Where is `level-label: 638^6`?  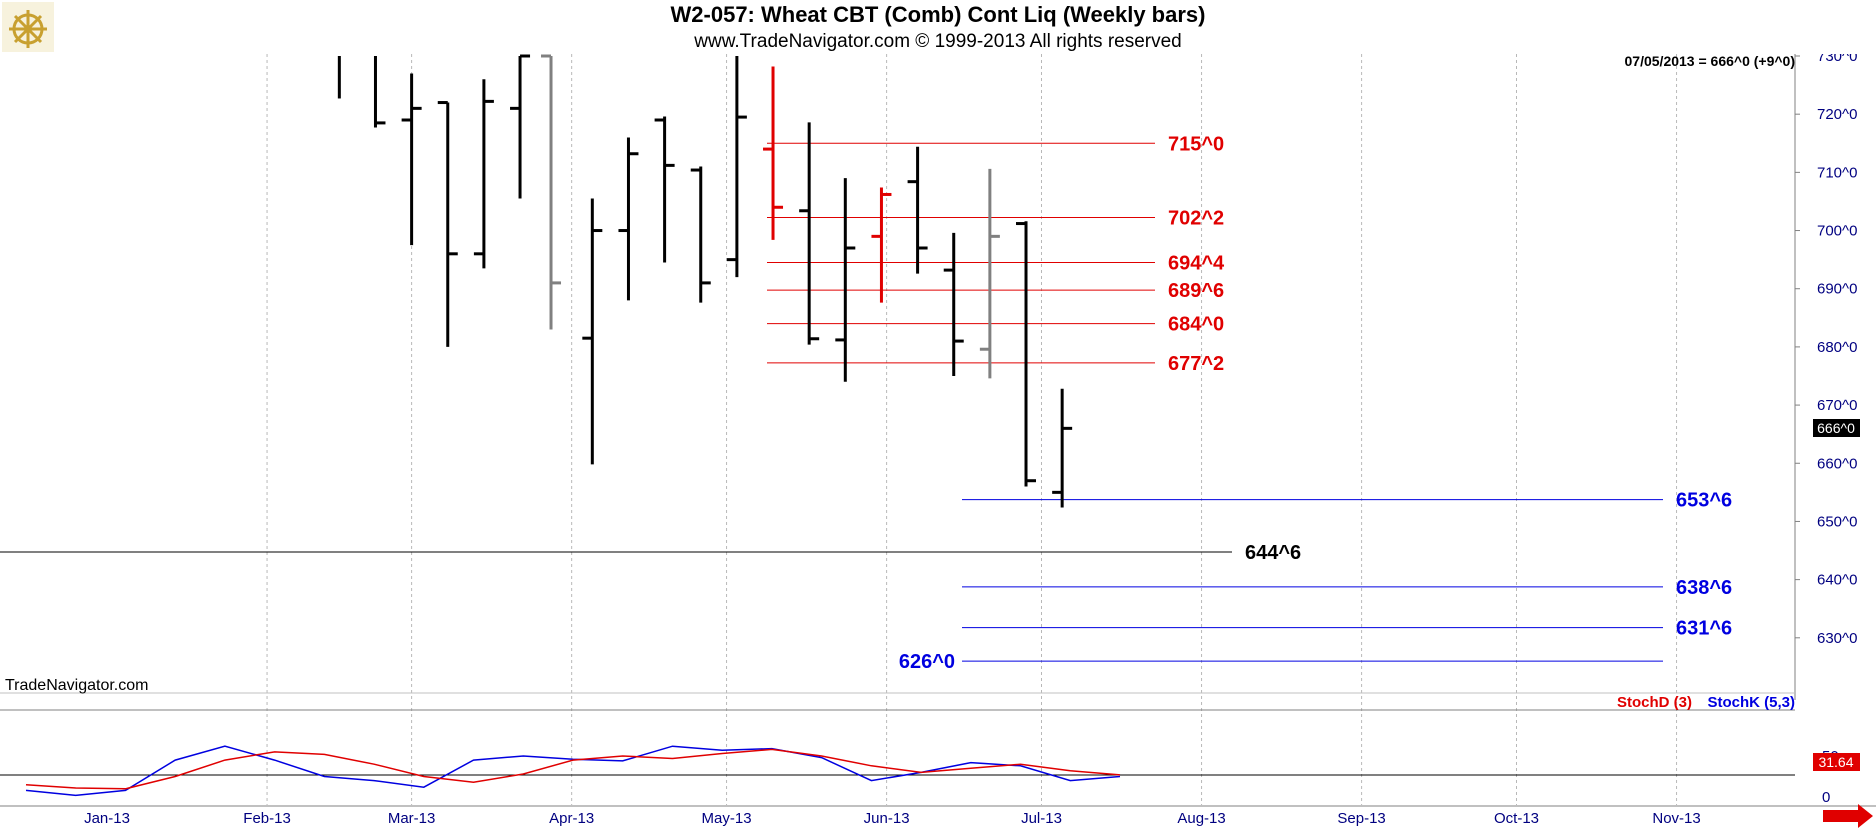 level-label: 638^6 is located at coordinates (1704, 588).